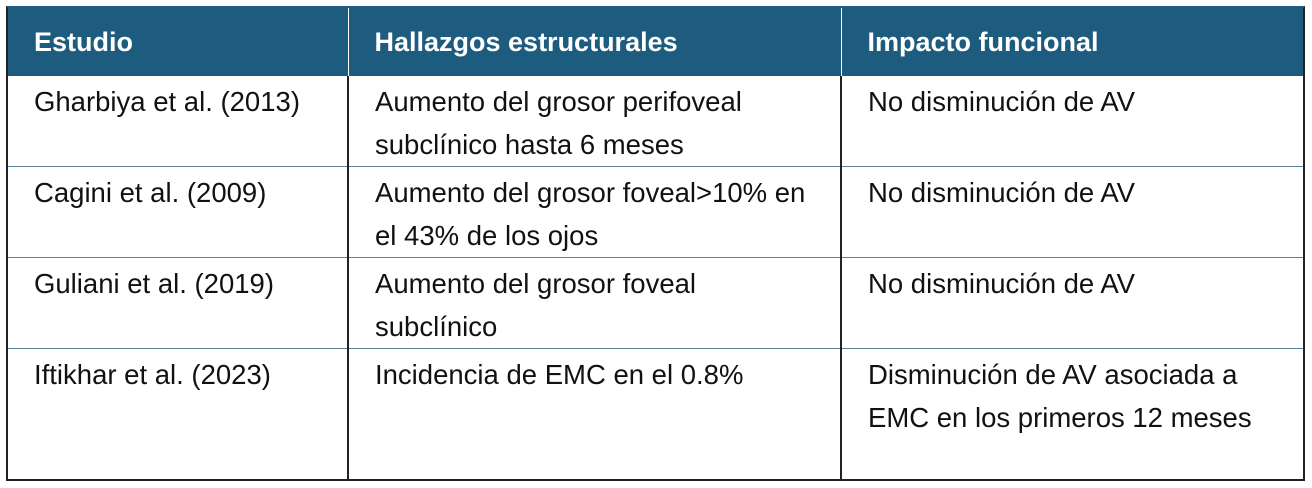 Image resolution: width=1312 pixels, height=488 pixels. What do you see at coordinates (178, 212) in the screenshot?
I see `cell-study: Cagini et al. (2009)` at bounding box center [178, 212].